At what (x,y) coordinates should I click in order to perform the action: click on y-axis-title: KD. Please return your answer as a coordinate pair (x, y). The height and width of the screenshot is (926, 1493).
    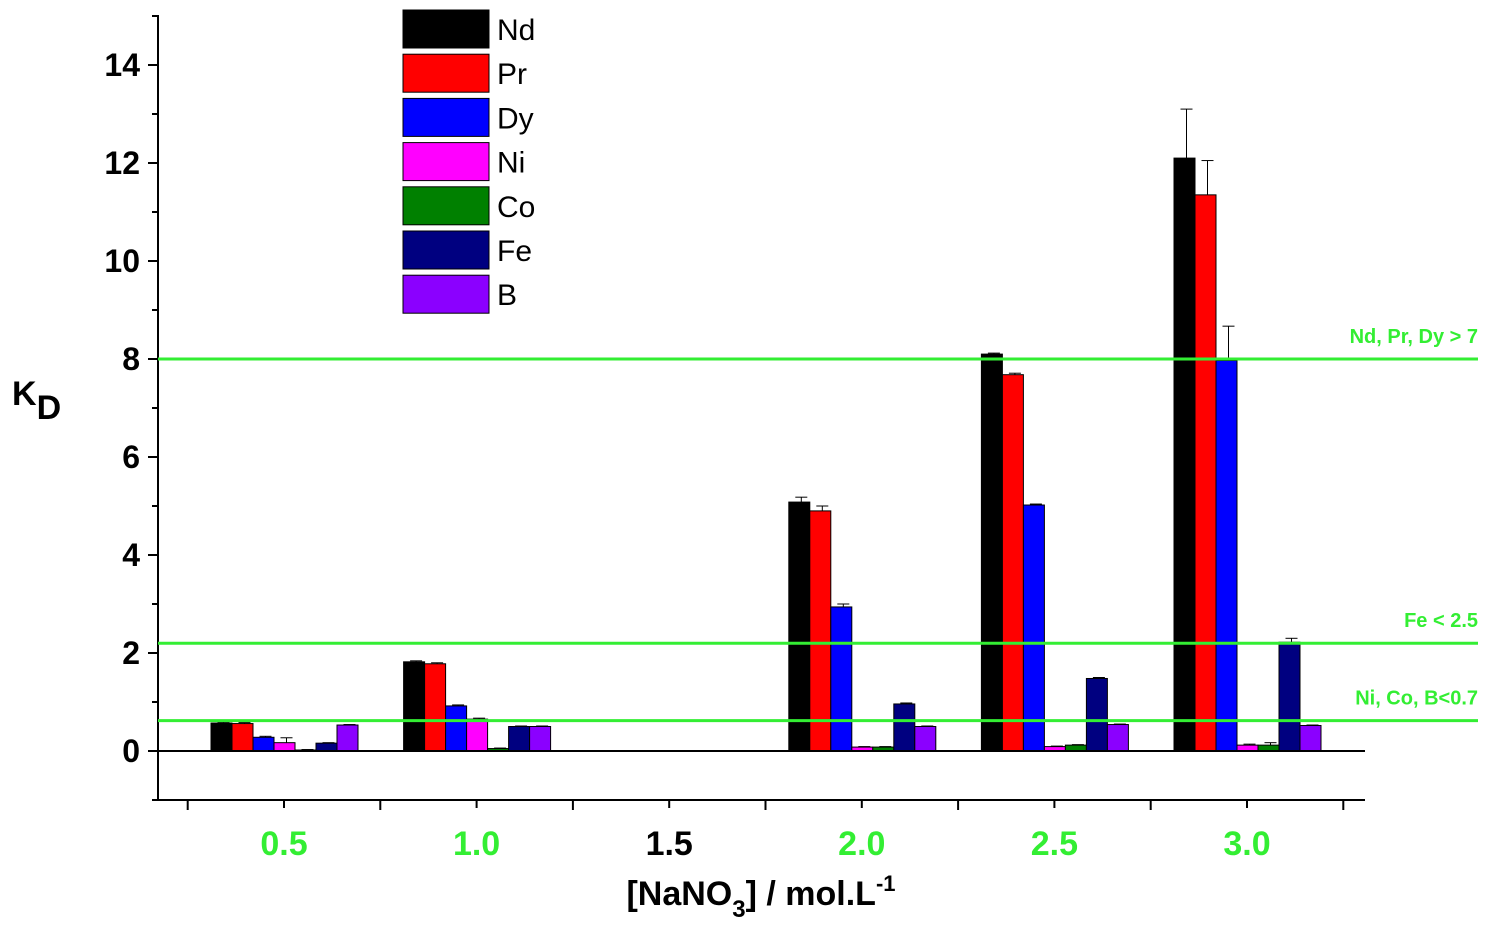
    Looking at the image, I should click on (36, 401).